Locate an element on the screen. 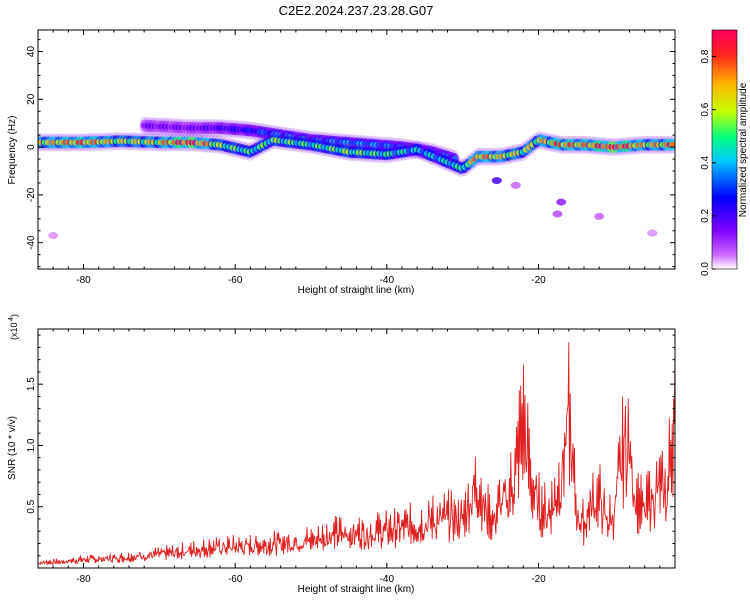 Image resolution: width=750 pixels, height=600 pixels. colorbar-tick-label: 0.8 is located at coordinates (705, 56).